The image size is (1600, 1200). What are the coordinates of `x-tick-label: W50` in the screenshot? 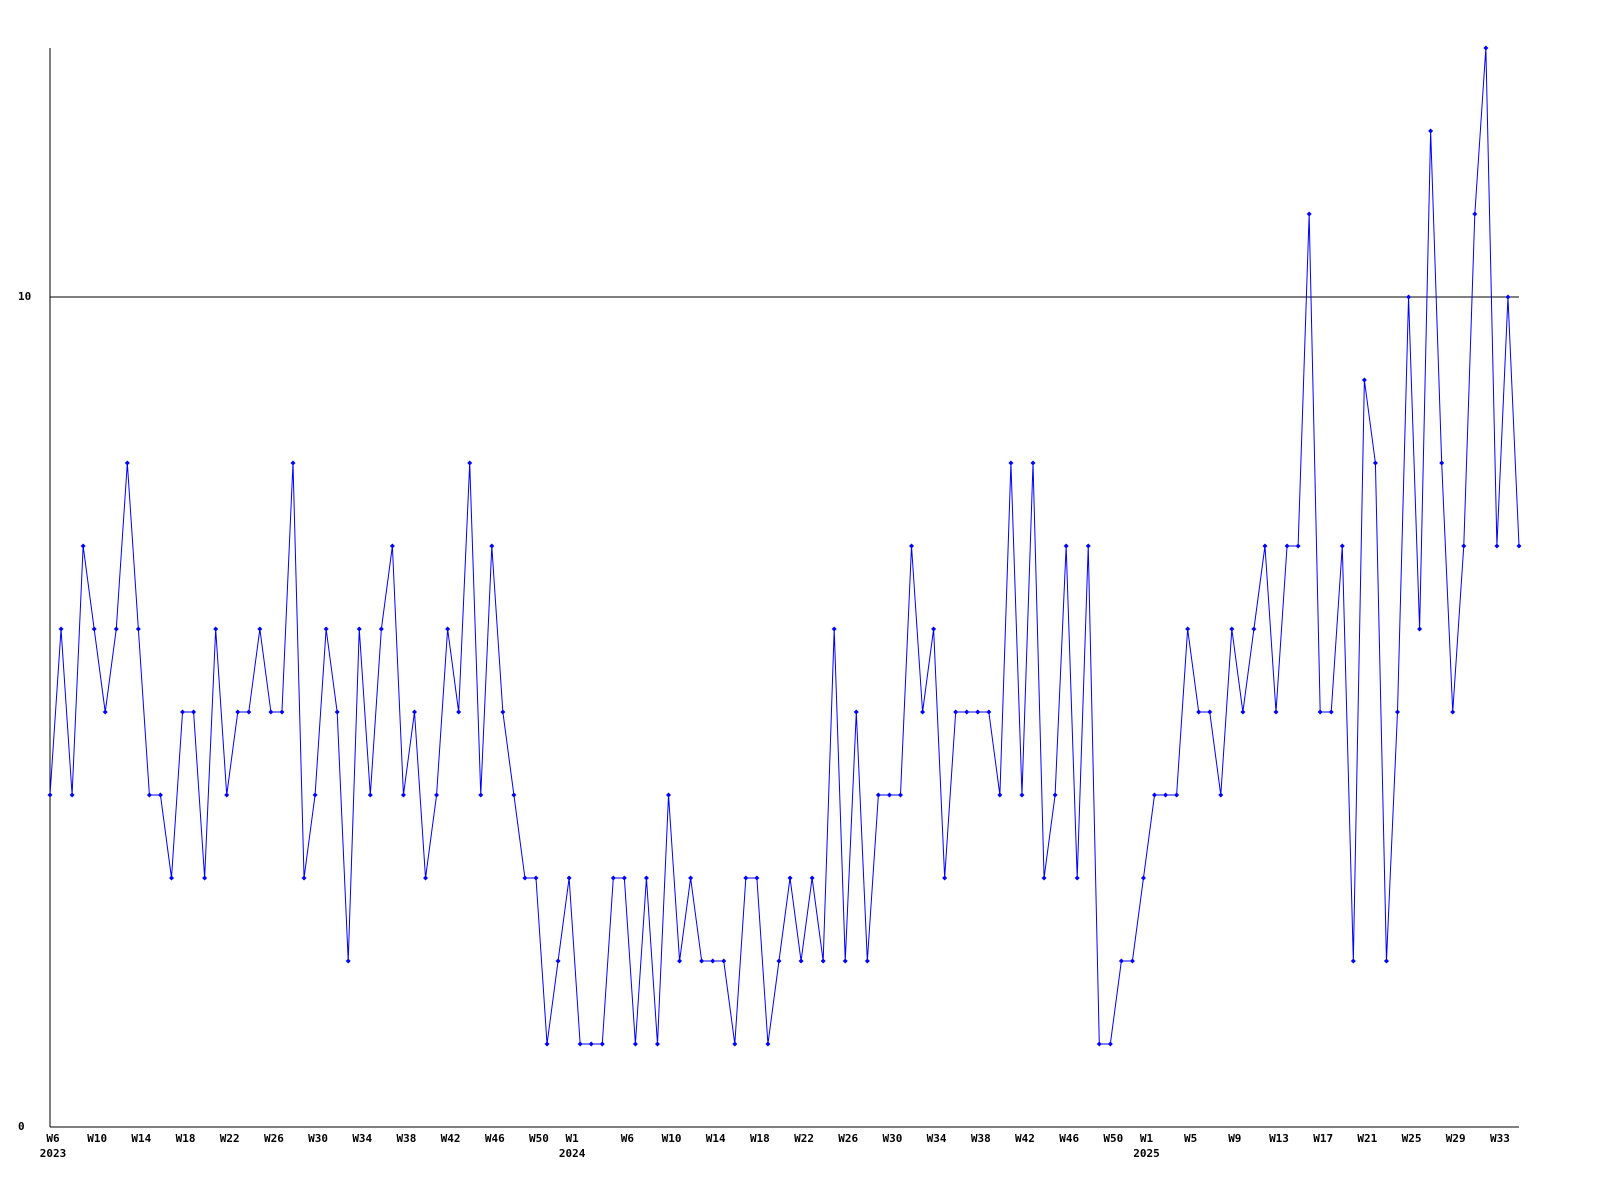 It's located at (539, 1138).